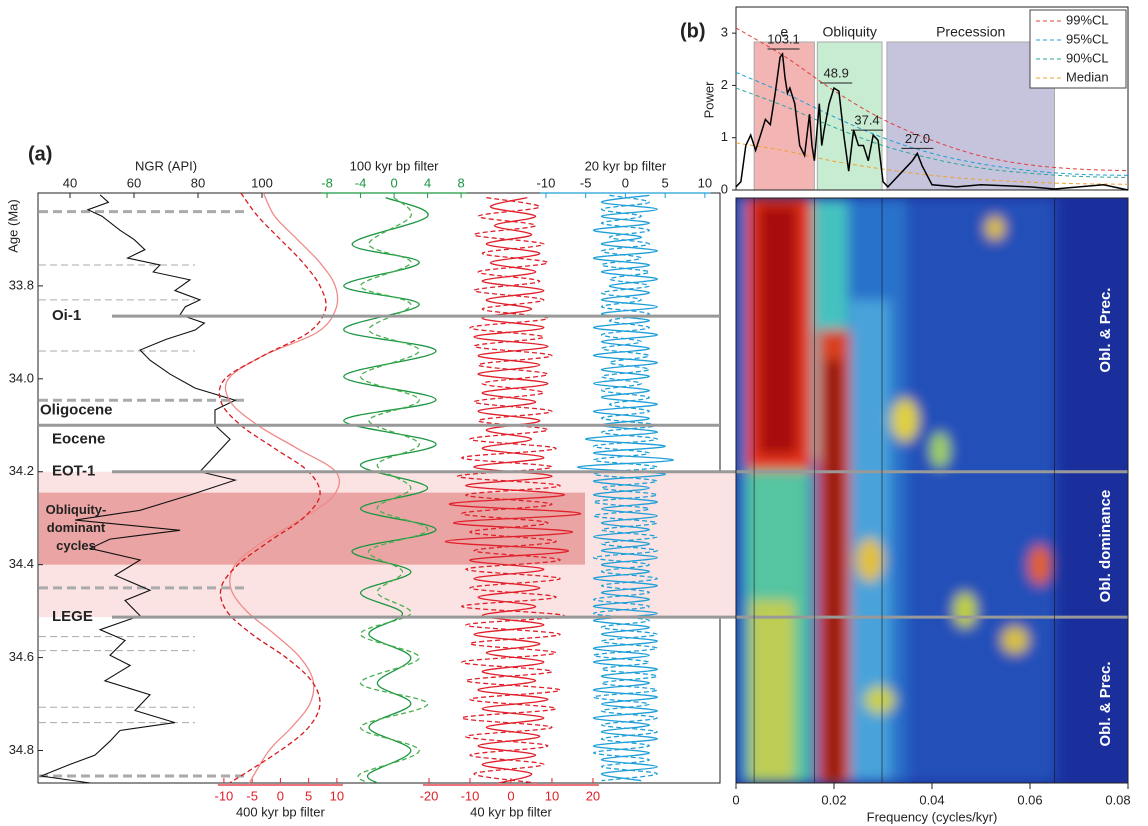 This screenshot has width=1148, height=826. I want to click on y-tick-label: 1, so click(724, 136).